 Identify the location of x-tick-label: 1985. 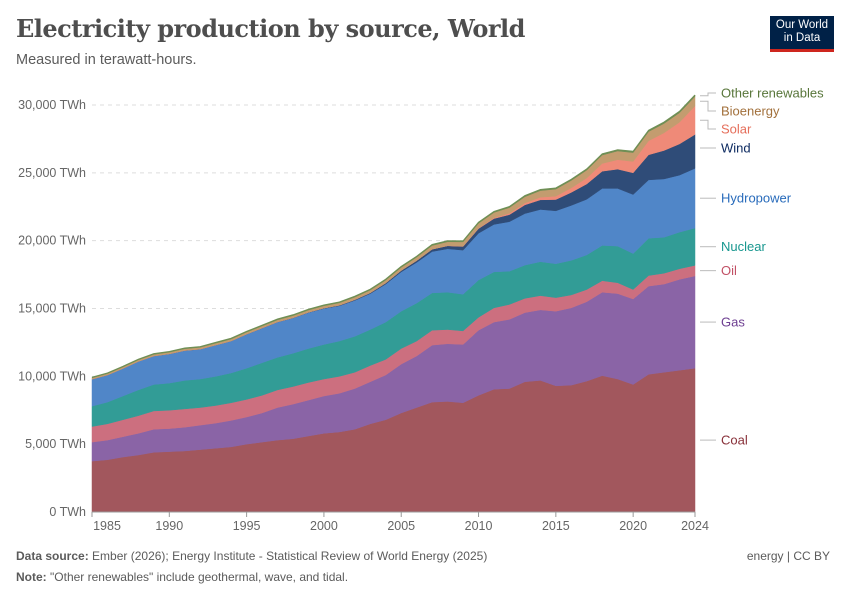
(107, 526).